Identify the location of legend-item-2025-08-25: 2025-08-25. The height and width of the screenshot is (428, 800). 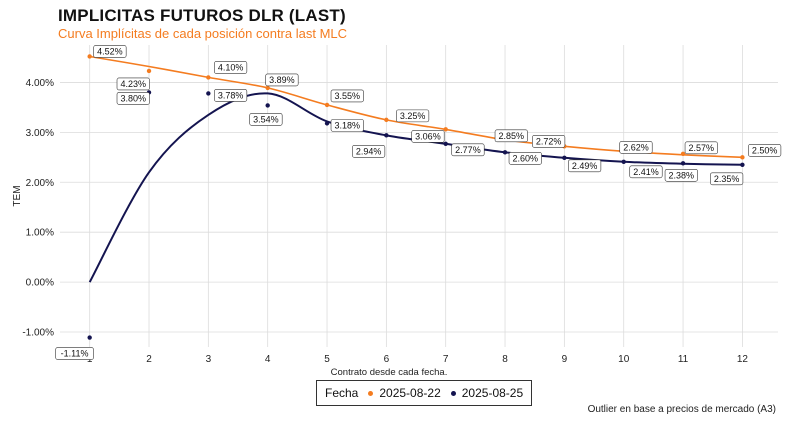
(487, 393).